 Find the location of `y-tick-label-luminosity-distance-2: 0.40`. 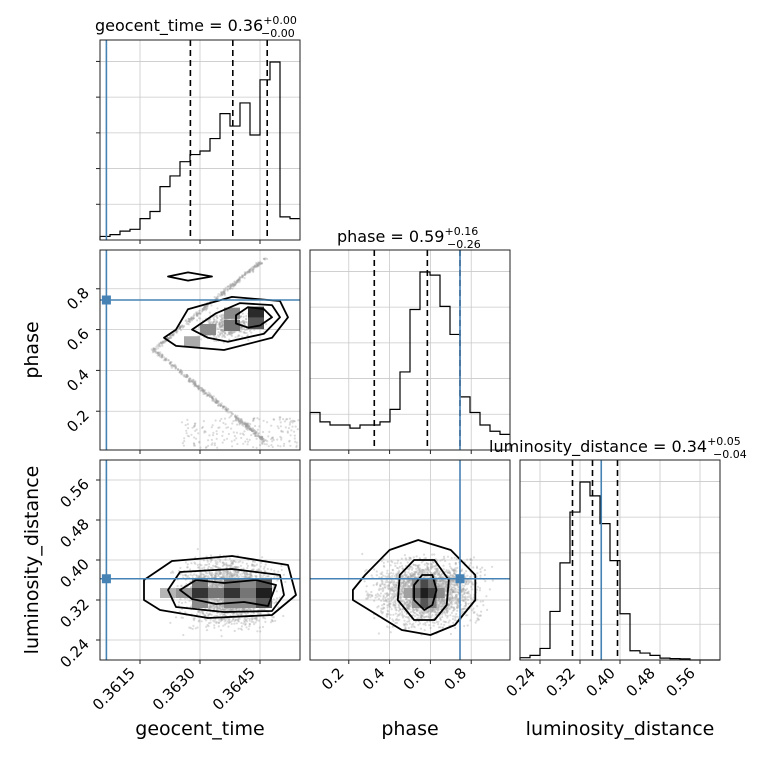

y-tick-label-luminosity-distance-2: 0.40 is located at coordinates (74, 573).